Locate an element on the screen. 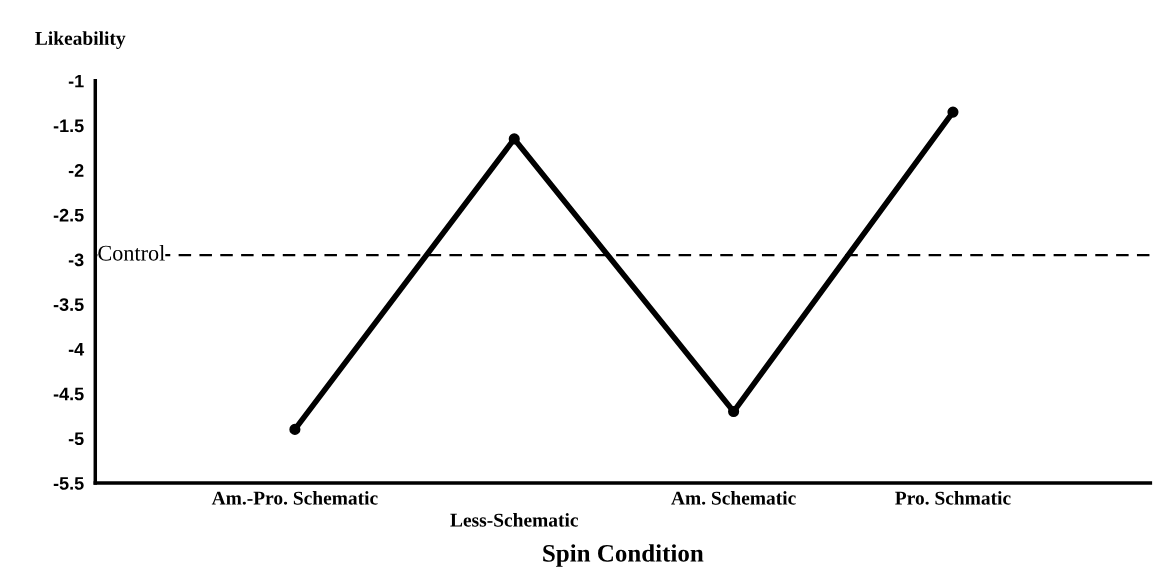 This screenshot has width=1162, height=573. y-tick-label: -5 is located at coordinates (76, 439).